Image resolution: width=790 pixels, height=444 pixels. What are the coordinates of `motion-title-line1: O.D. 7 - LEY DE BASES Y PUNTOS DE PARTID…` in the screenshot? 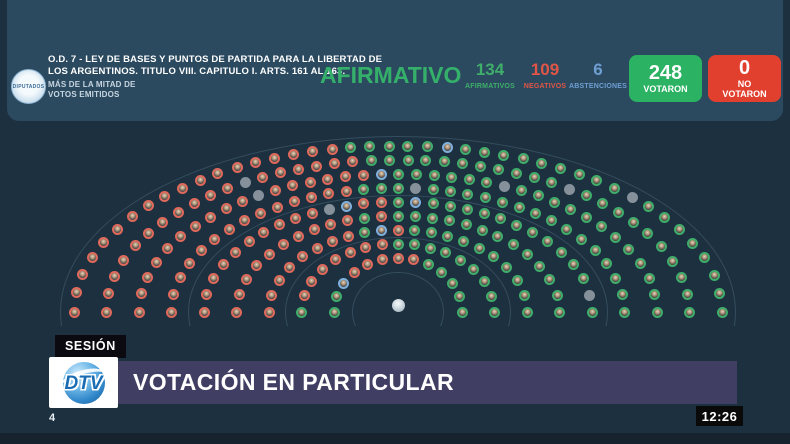 It's located at (215, 59).